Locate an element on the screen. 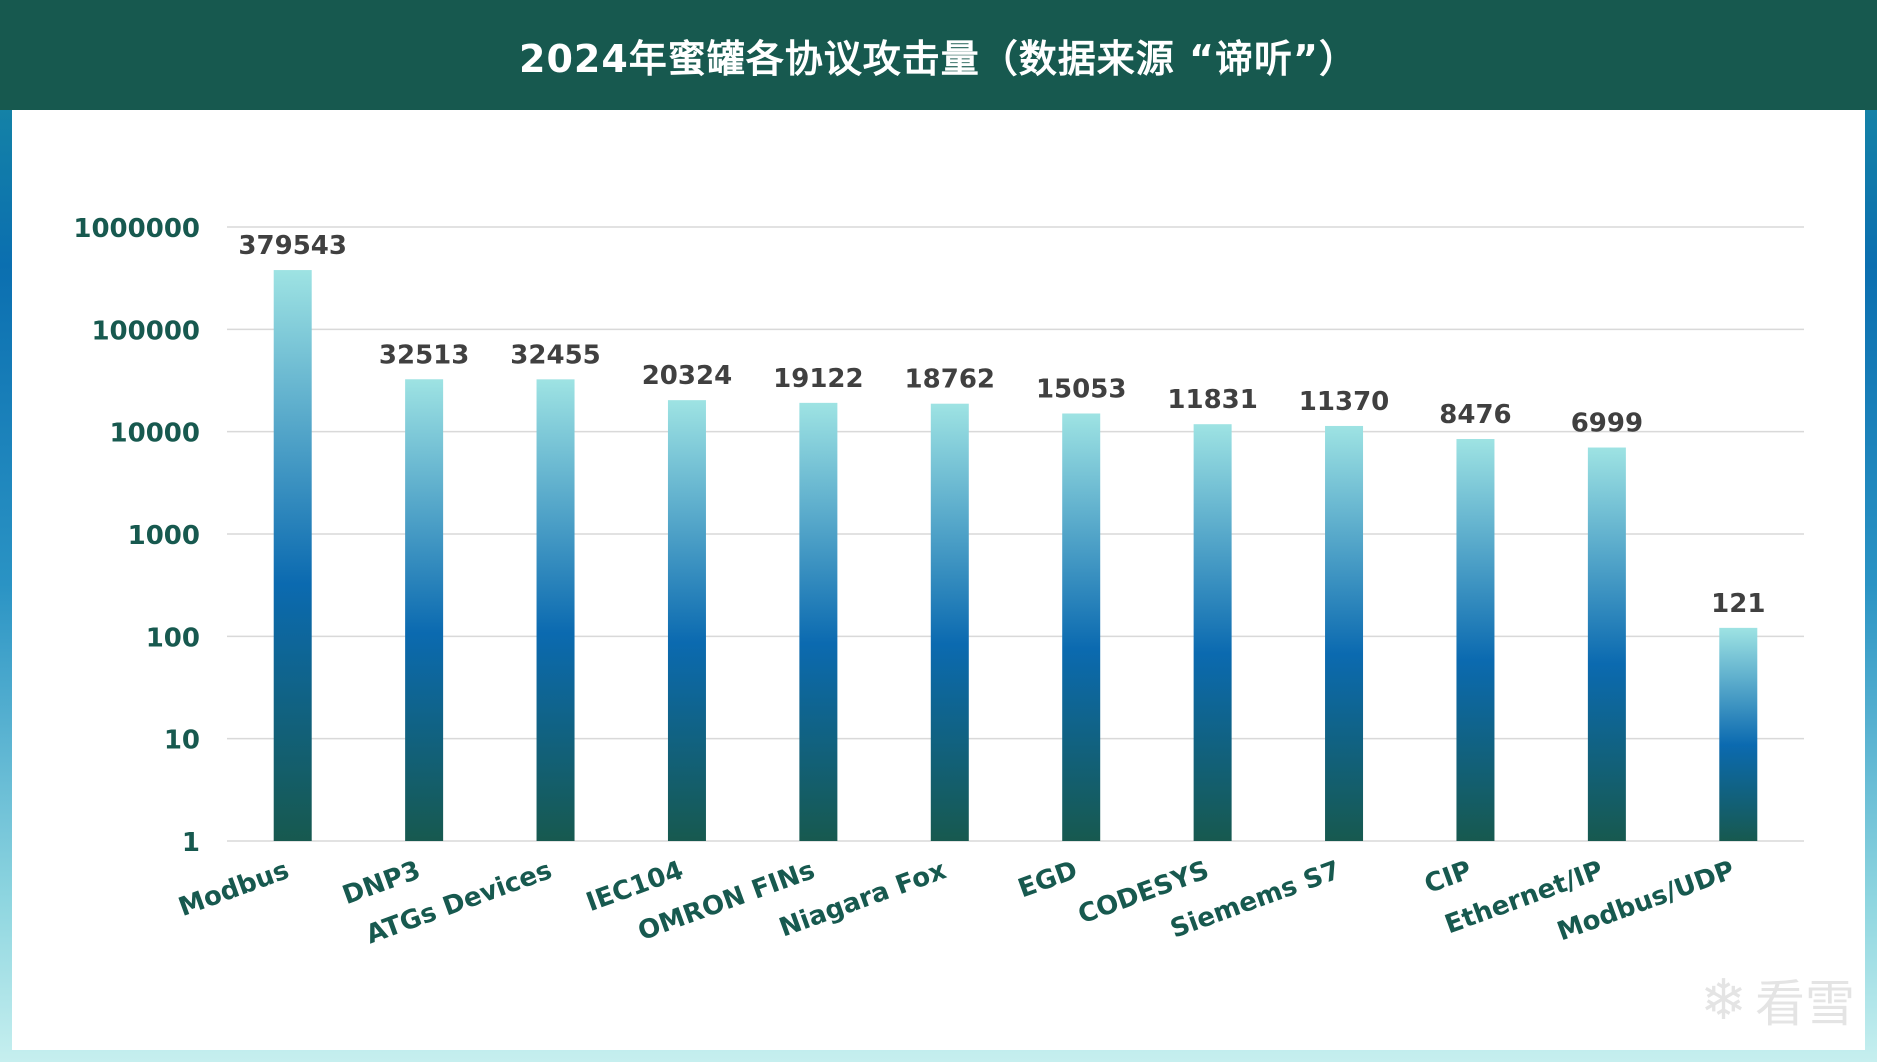 This screenshot has height=1062, width=1877. y-tick-label: 10 is located at coordinates (182, 741).